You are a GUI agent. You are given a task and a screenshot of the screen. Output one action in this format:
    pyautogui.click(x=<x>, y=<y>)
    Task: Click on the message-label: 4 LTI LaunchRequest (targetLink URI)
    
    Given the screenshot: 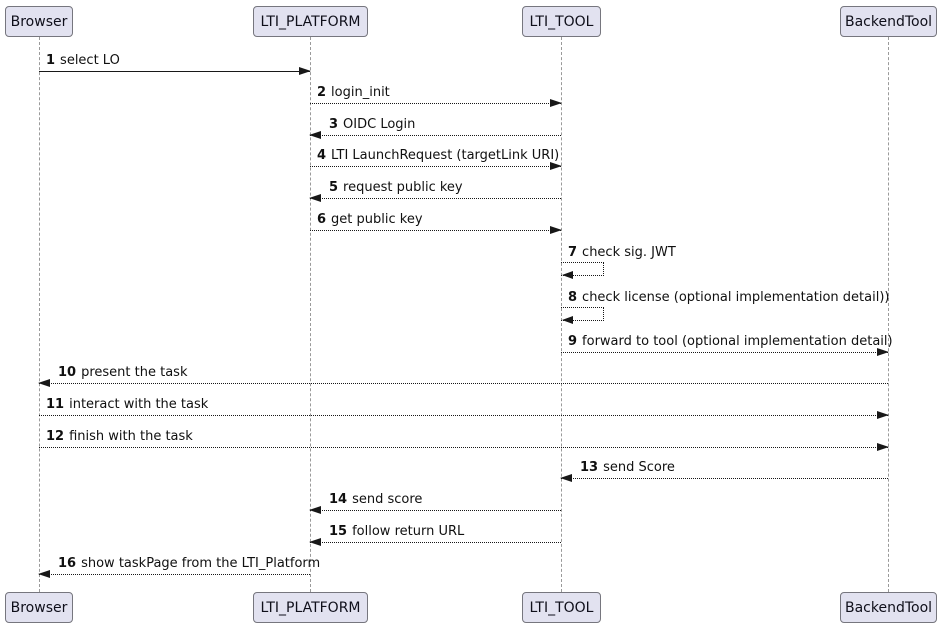 What is the action you would take?
    pyautogui.click(x=438, y=155)
    